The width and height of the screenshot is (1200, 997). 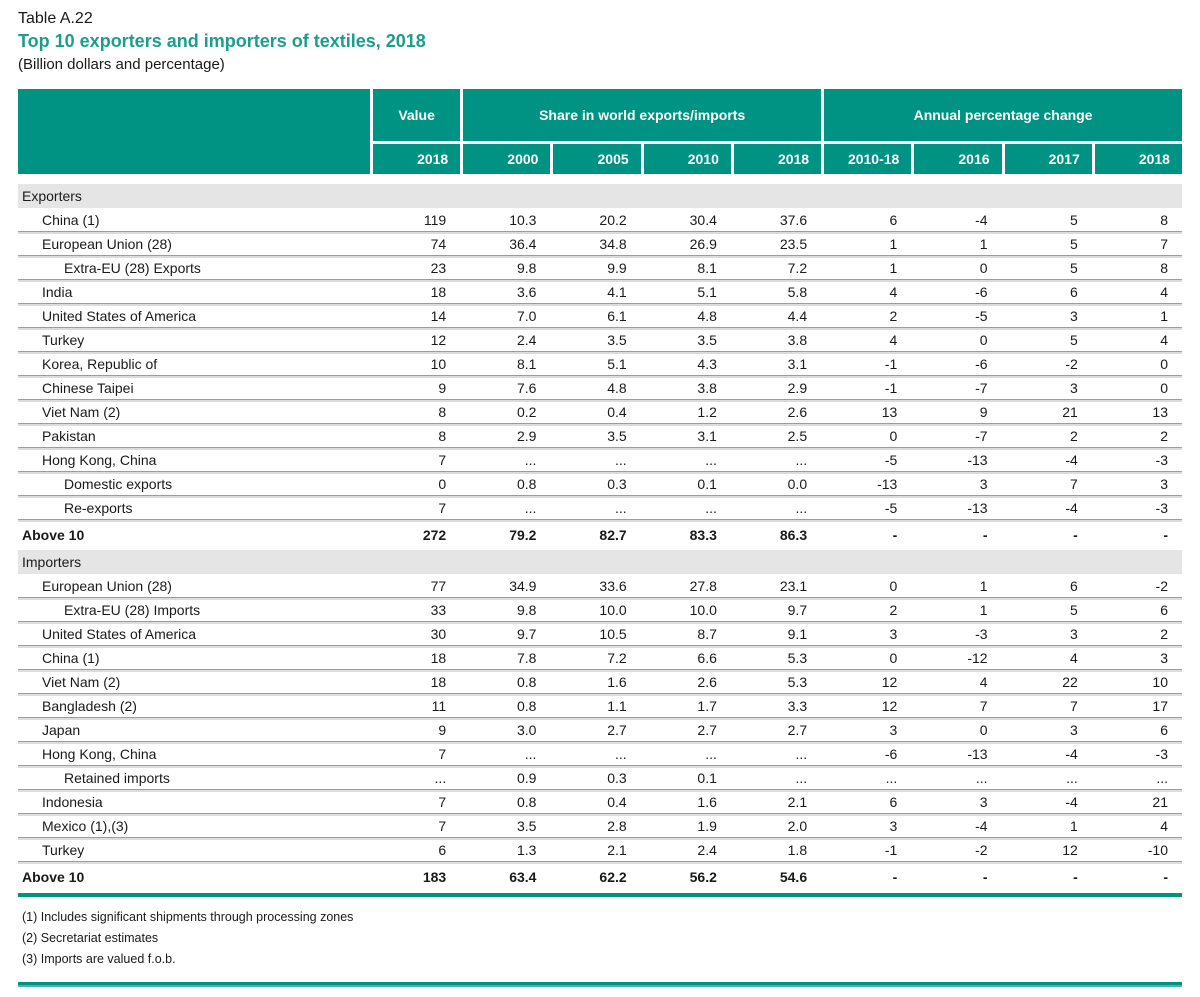 I want to click on value-cell: 8, so click(x=442, y=411).